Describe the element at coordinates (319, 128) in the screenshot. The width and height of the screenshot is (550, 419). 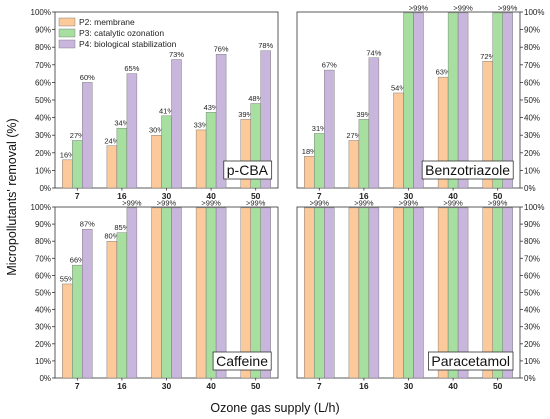
I see `data-label: 31%` at that location.